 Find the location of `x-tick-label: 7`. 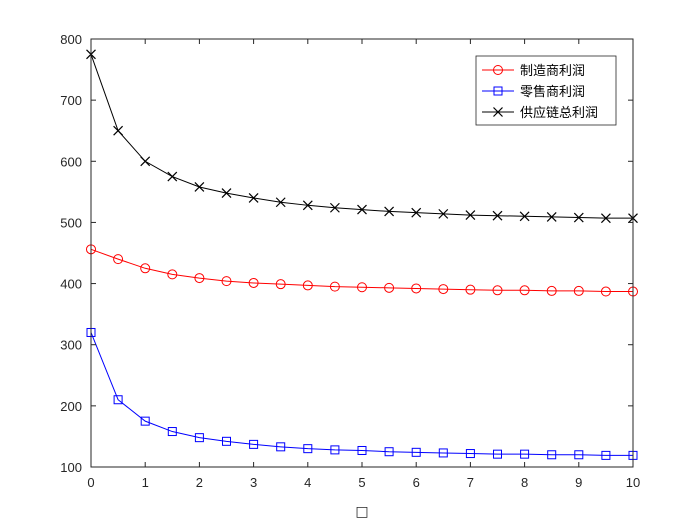

x-tick-label: 7 is located at coordinates (470, 482).